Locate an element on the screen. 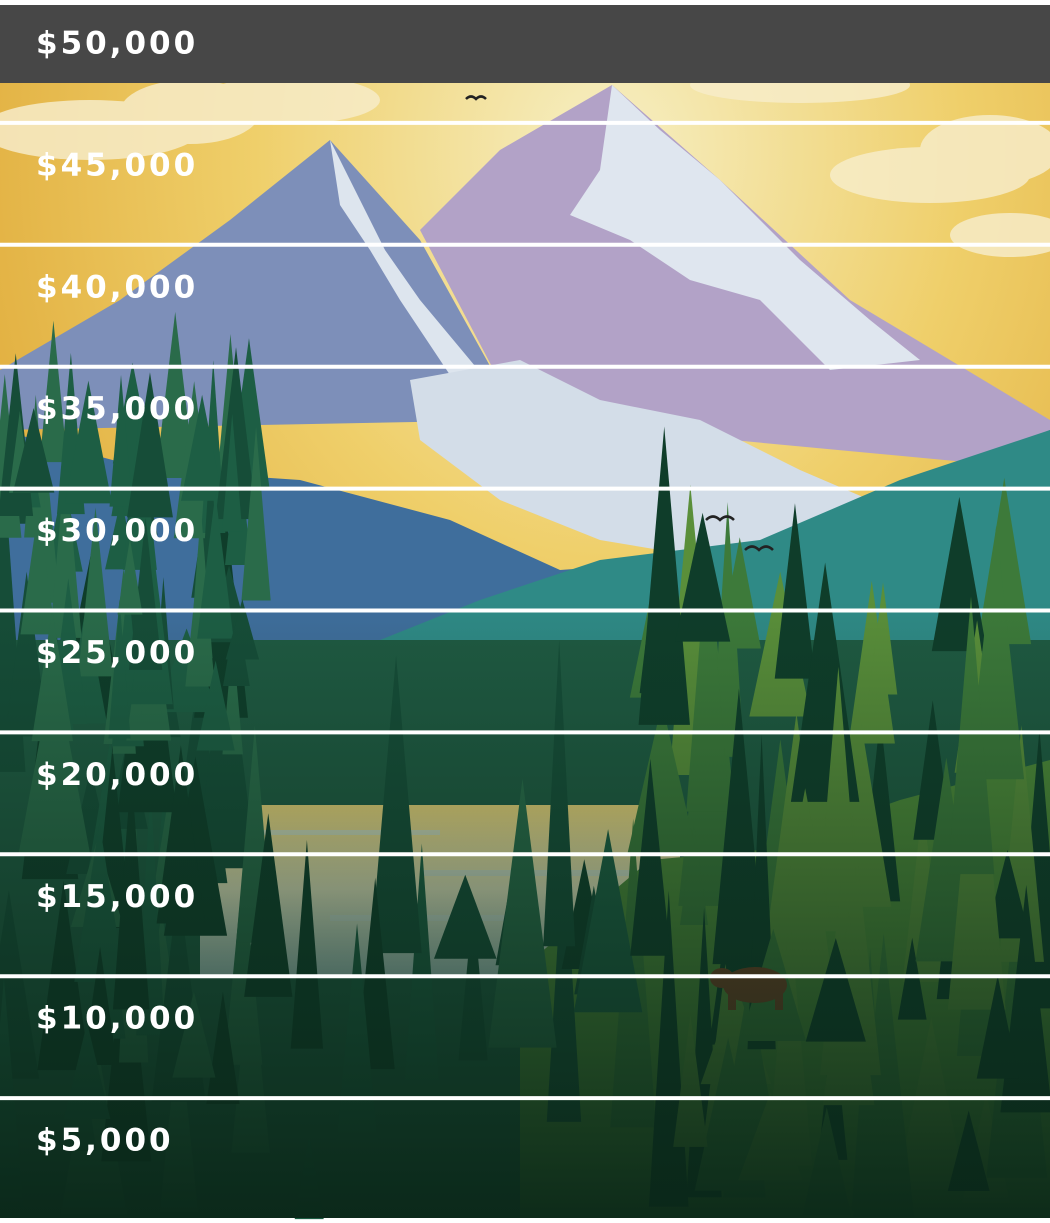 The height and width of the screenshot is (1223, 1050). level-label: $40,000 is located at coordinates (117, 287).